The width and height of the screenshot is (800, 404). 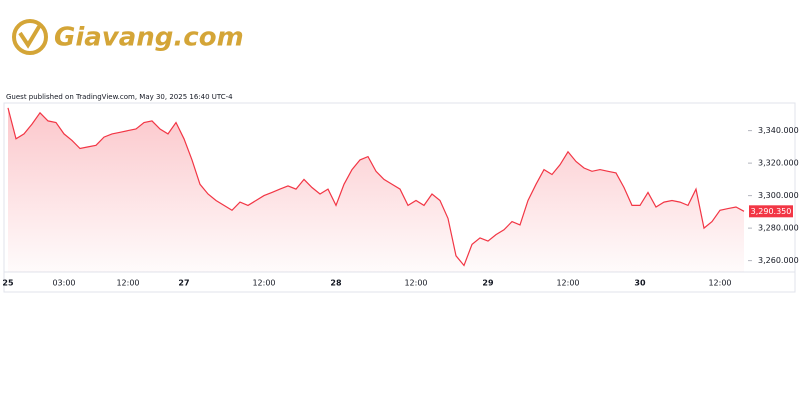 What do you see at coordinates (778, 130) in the screenshot?
I see `y-tick-label: 3,340.000` at bounding box center [778, 130].